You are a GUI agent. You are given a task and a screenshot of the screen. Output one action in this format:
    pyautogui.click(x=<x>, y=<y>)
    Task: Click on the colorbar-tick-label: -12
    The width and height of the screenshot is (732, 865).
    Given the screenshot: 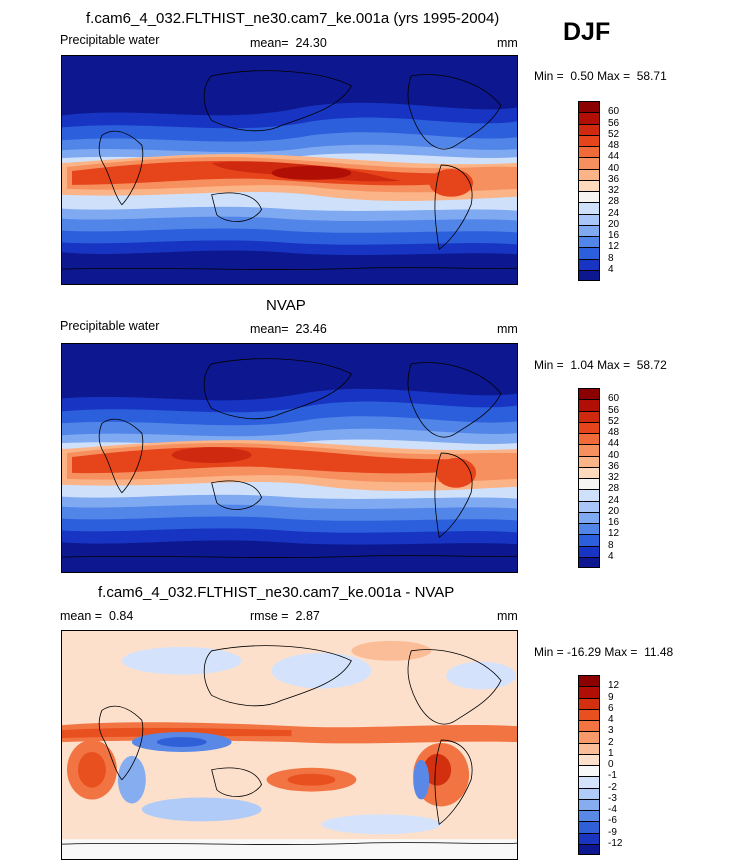 What is the action you would take?
    pyautogui.click(x=615, y=843)
    